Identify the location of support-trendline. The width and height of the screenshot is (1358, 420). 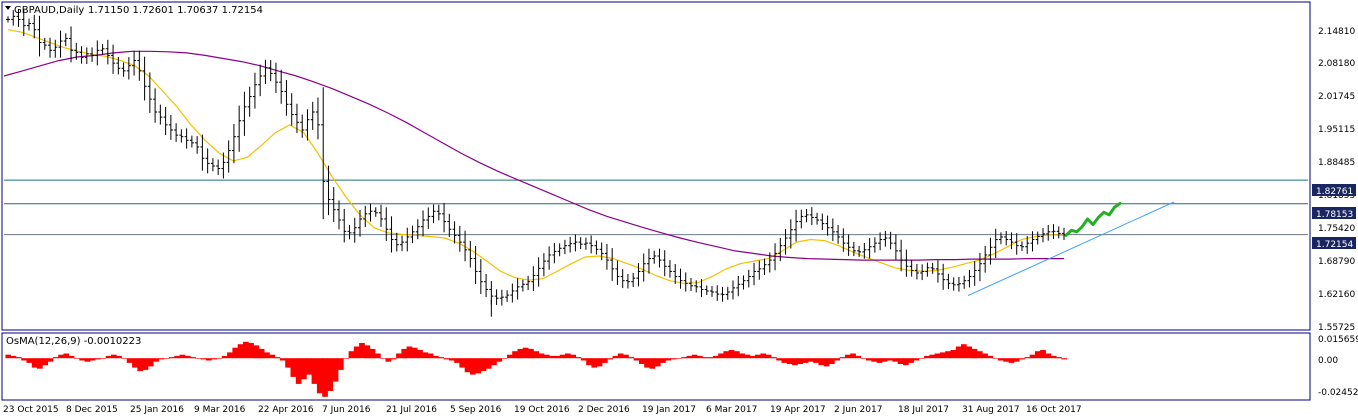
(1071, 249).